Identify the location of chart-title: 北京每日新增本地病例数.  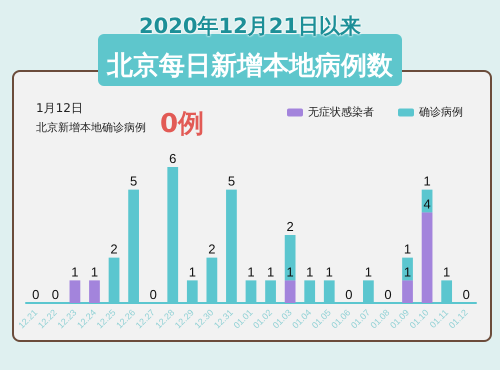
(250, 66).